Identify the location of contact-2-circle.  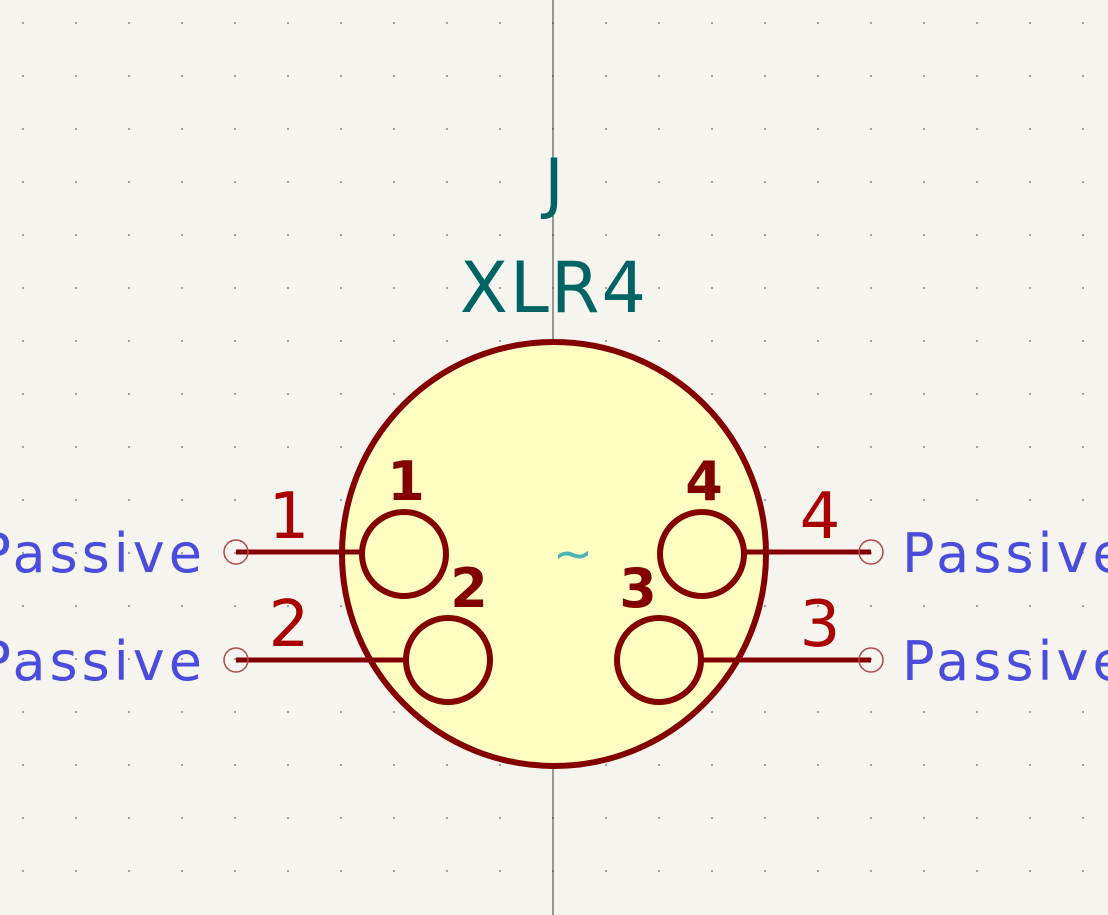
(448, 660).